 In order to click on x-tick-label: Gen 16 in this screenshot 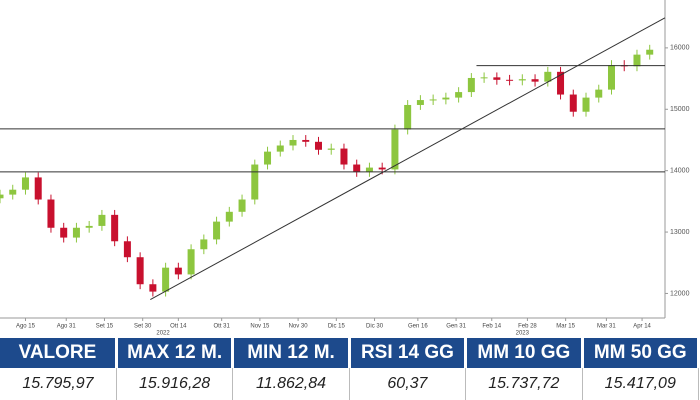, I will do `click(418, 327)`.